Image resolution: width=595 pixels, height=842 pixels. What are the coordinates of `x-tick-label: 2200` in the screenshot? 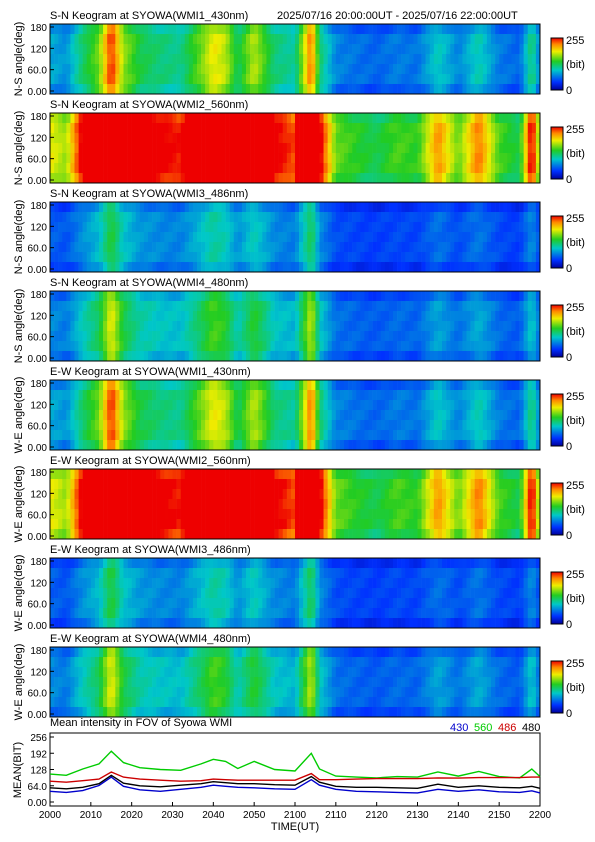 It's located at (540, 815).